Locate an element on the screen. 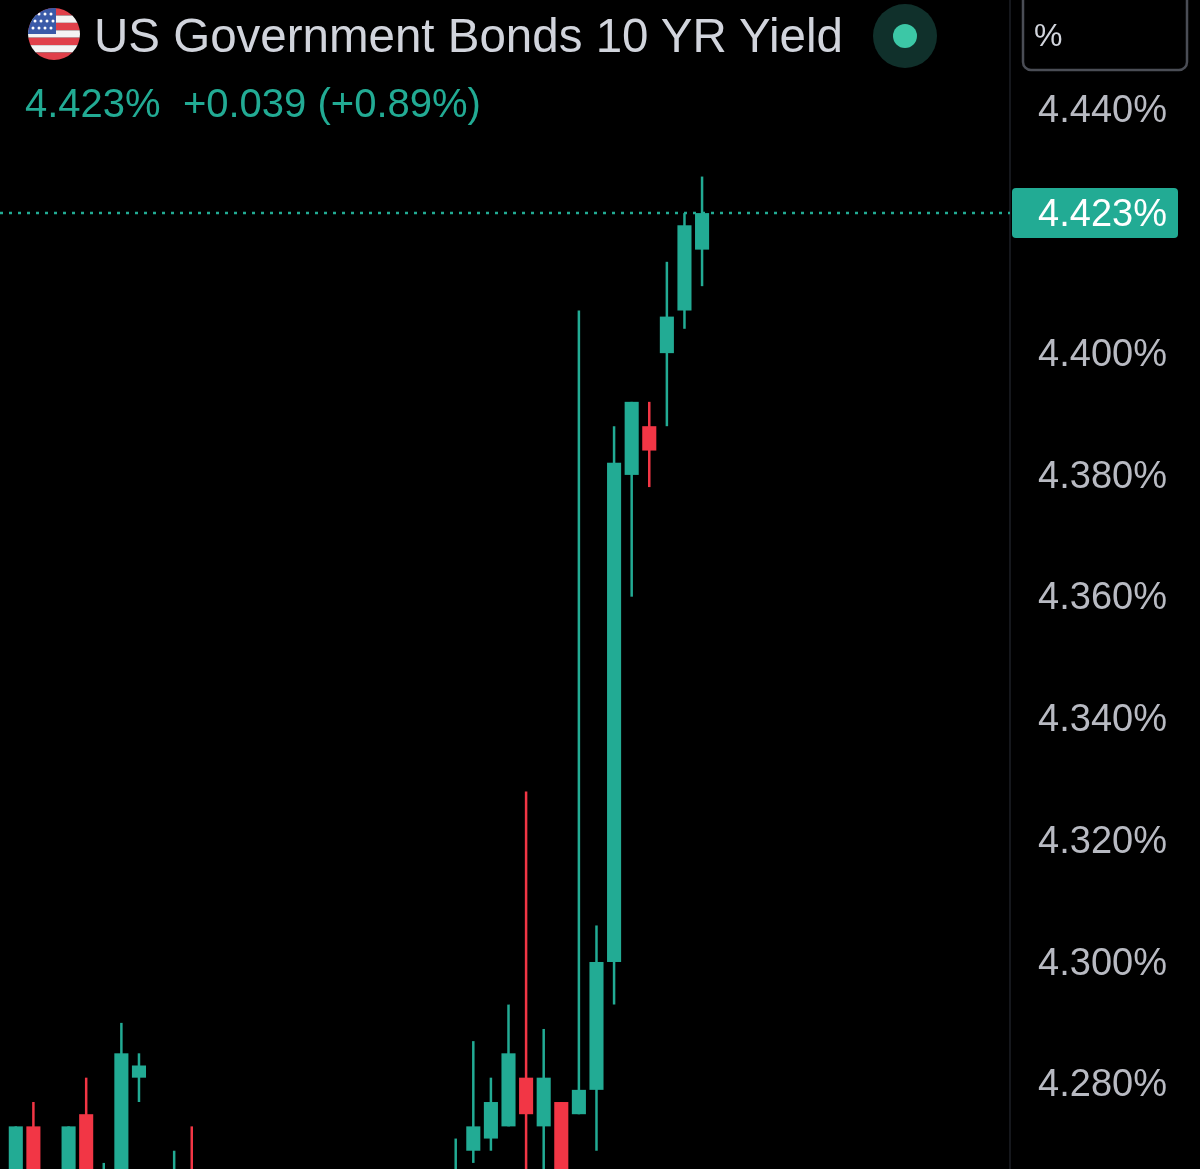 The width and height of the screenshot is (1200, 1169). text: 4.423% +0.039 (+0.89%) is located at coordinates (253, 103).